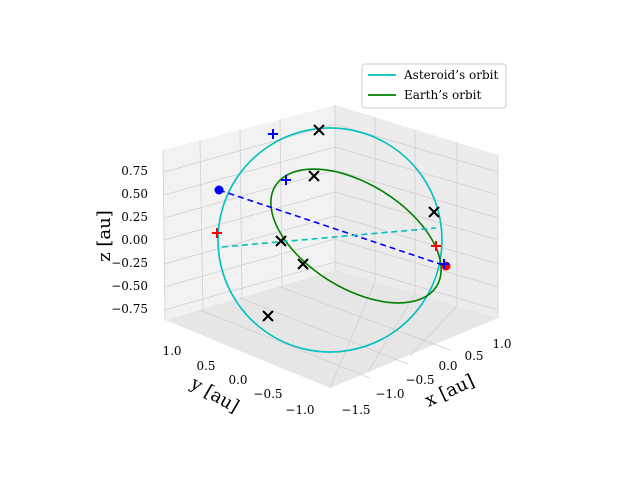 This screenshot has width=640, height=480. What do you see at coordinates (501, 344) in the screenshot?
I see `x-tick-label: 1.0` at bounding box center [501, 344].